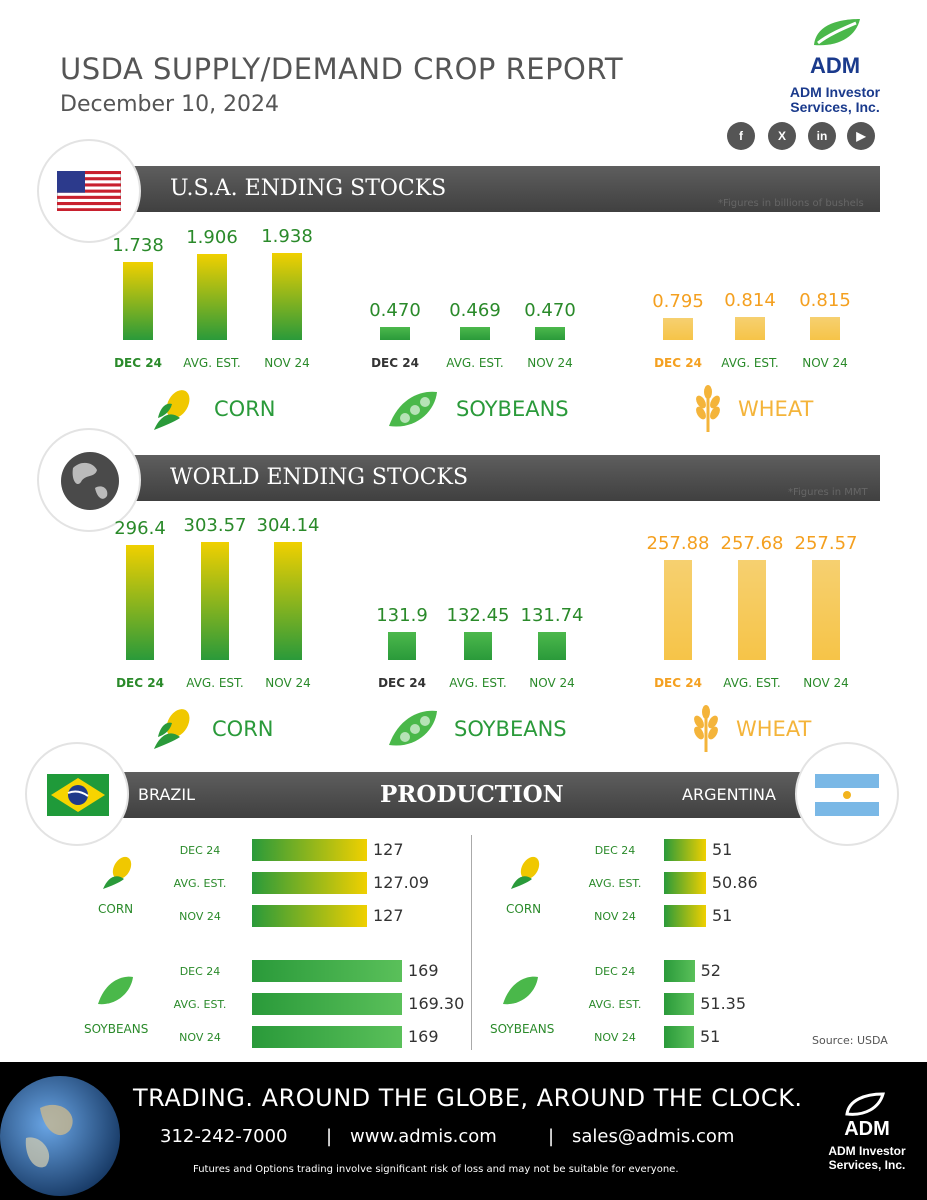  I want to click on report-date: December 10, 2024, so click(170, 104).